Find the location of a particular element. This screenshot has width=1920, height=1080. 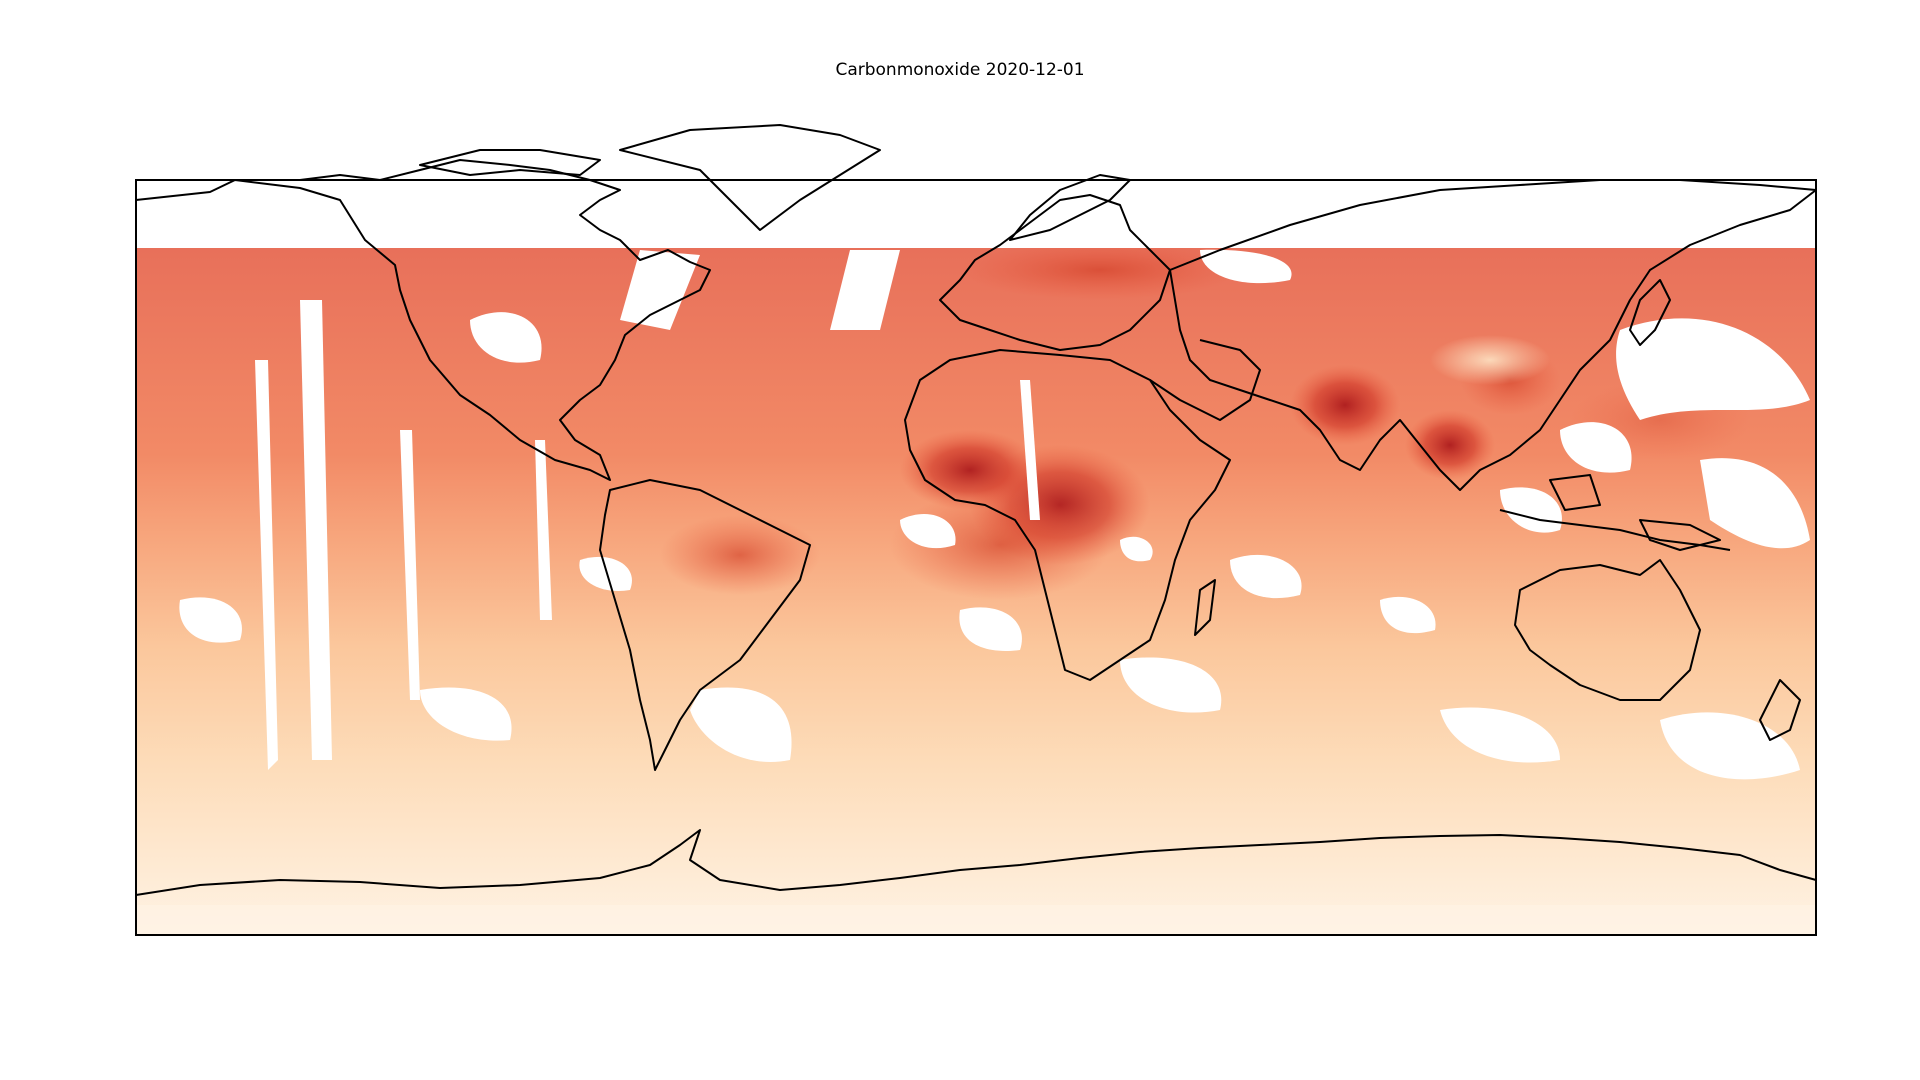

japan-coastline is located at coordinates (1650, 312).